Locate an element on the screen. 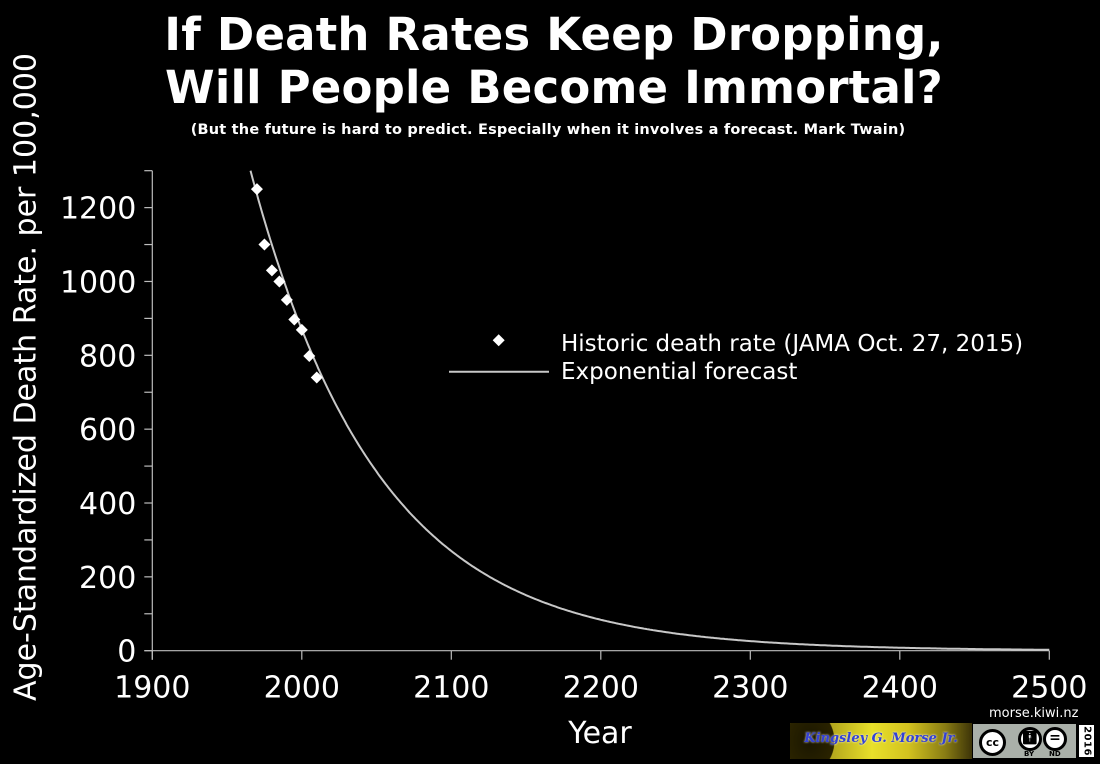 Image resolution: width=1100 pixels, height=764 pixels. historic-series is located at coordinates (286, 283).